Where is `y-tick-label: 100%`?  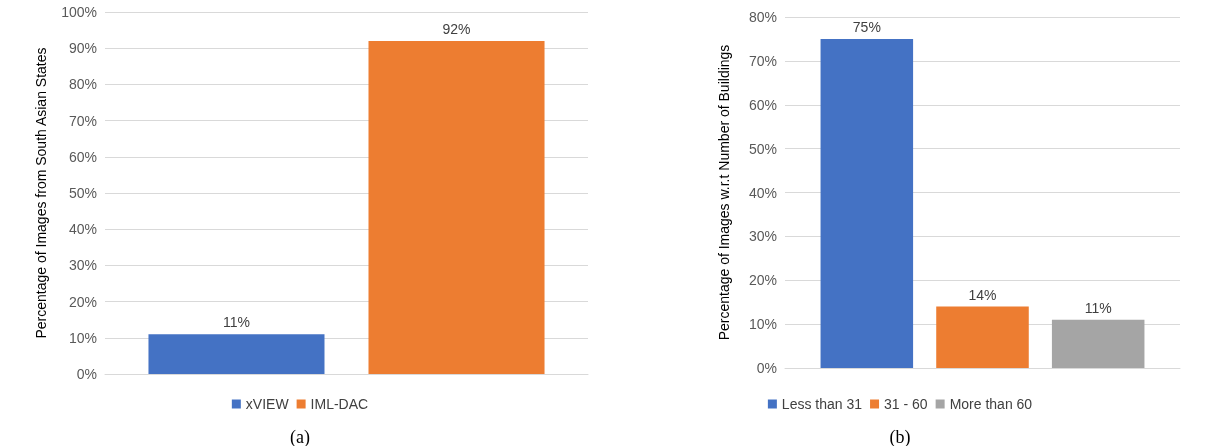 y-tick-label: 100% is located at coordinates (79, 12).